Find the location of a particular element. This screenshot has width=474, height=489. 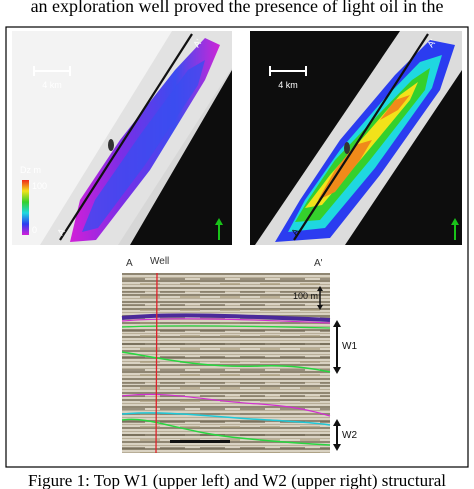

zone-label: W2 is located at coordinates (349, 435).